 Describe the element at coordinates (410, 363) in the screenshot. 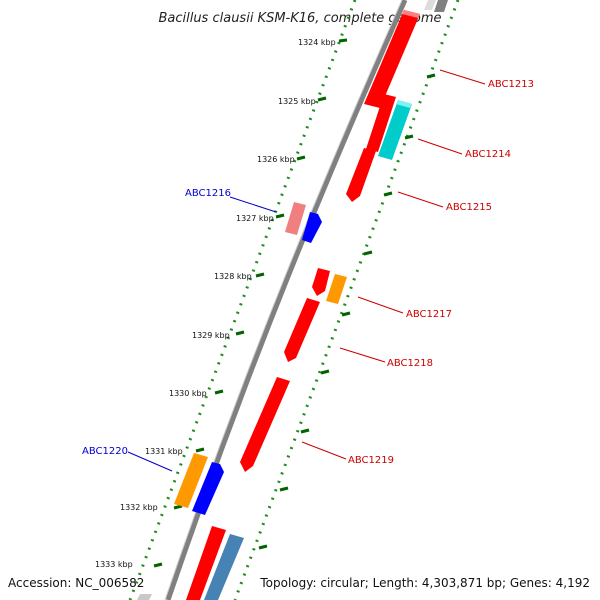

I see `gene-label: ABC1218` at that location.